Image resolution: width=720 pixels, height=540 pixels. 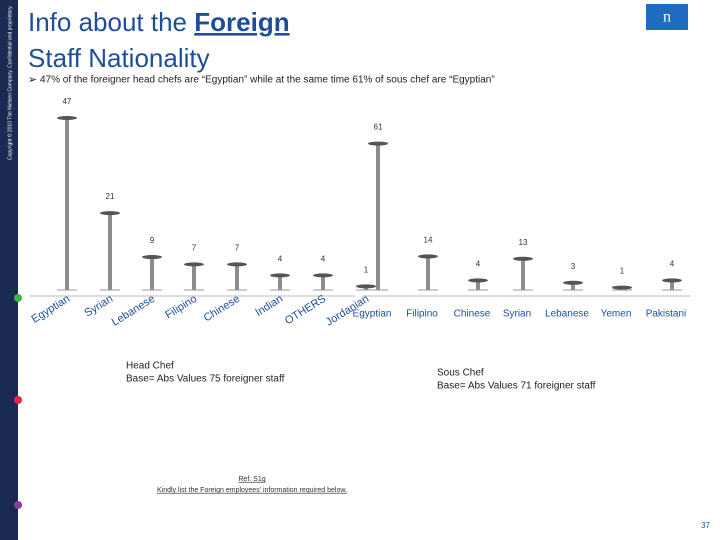 I want to click on value-label: 21, so click(x=110, y=196).